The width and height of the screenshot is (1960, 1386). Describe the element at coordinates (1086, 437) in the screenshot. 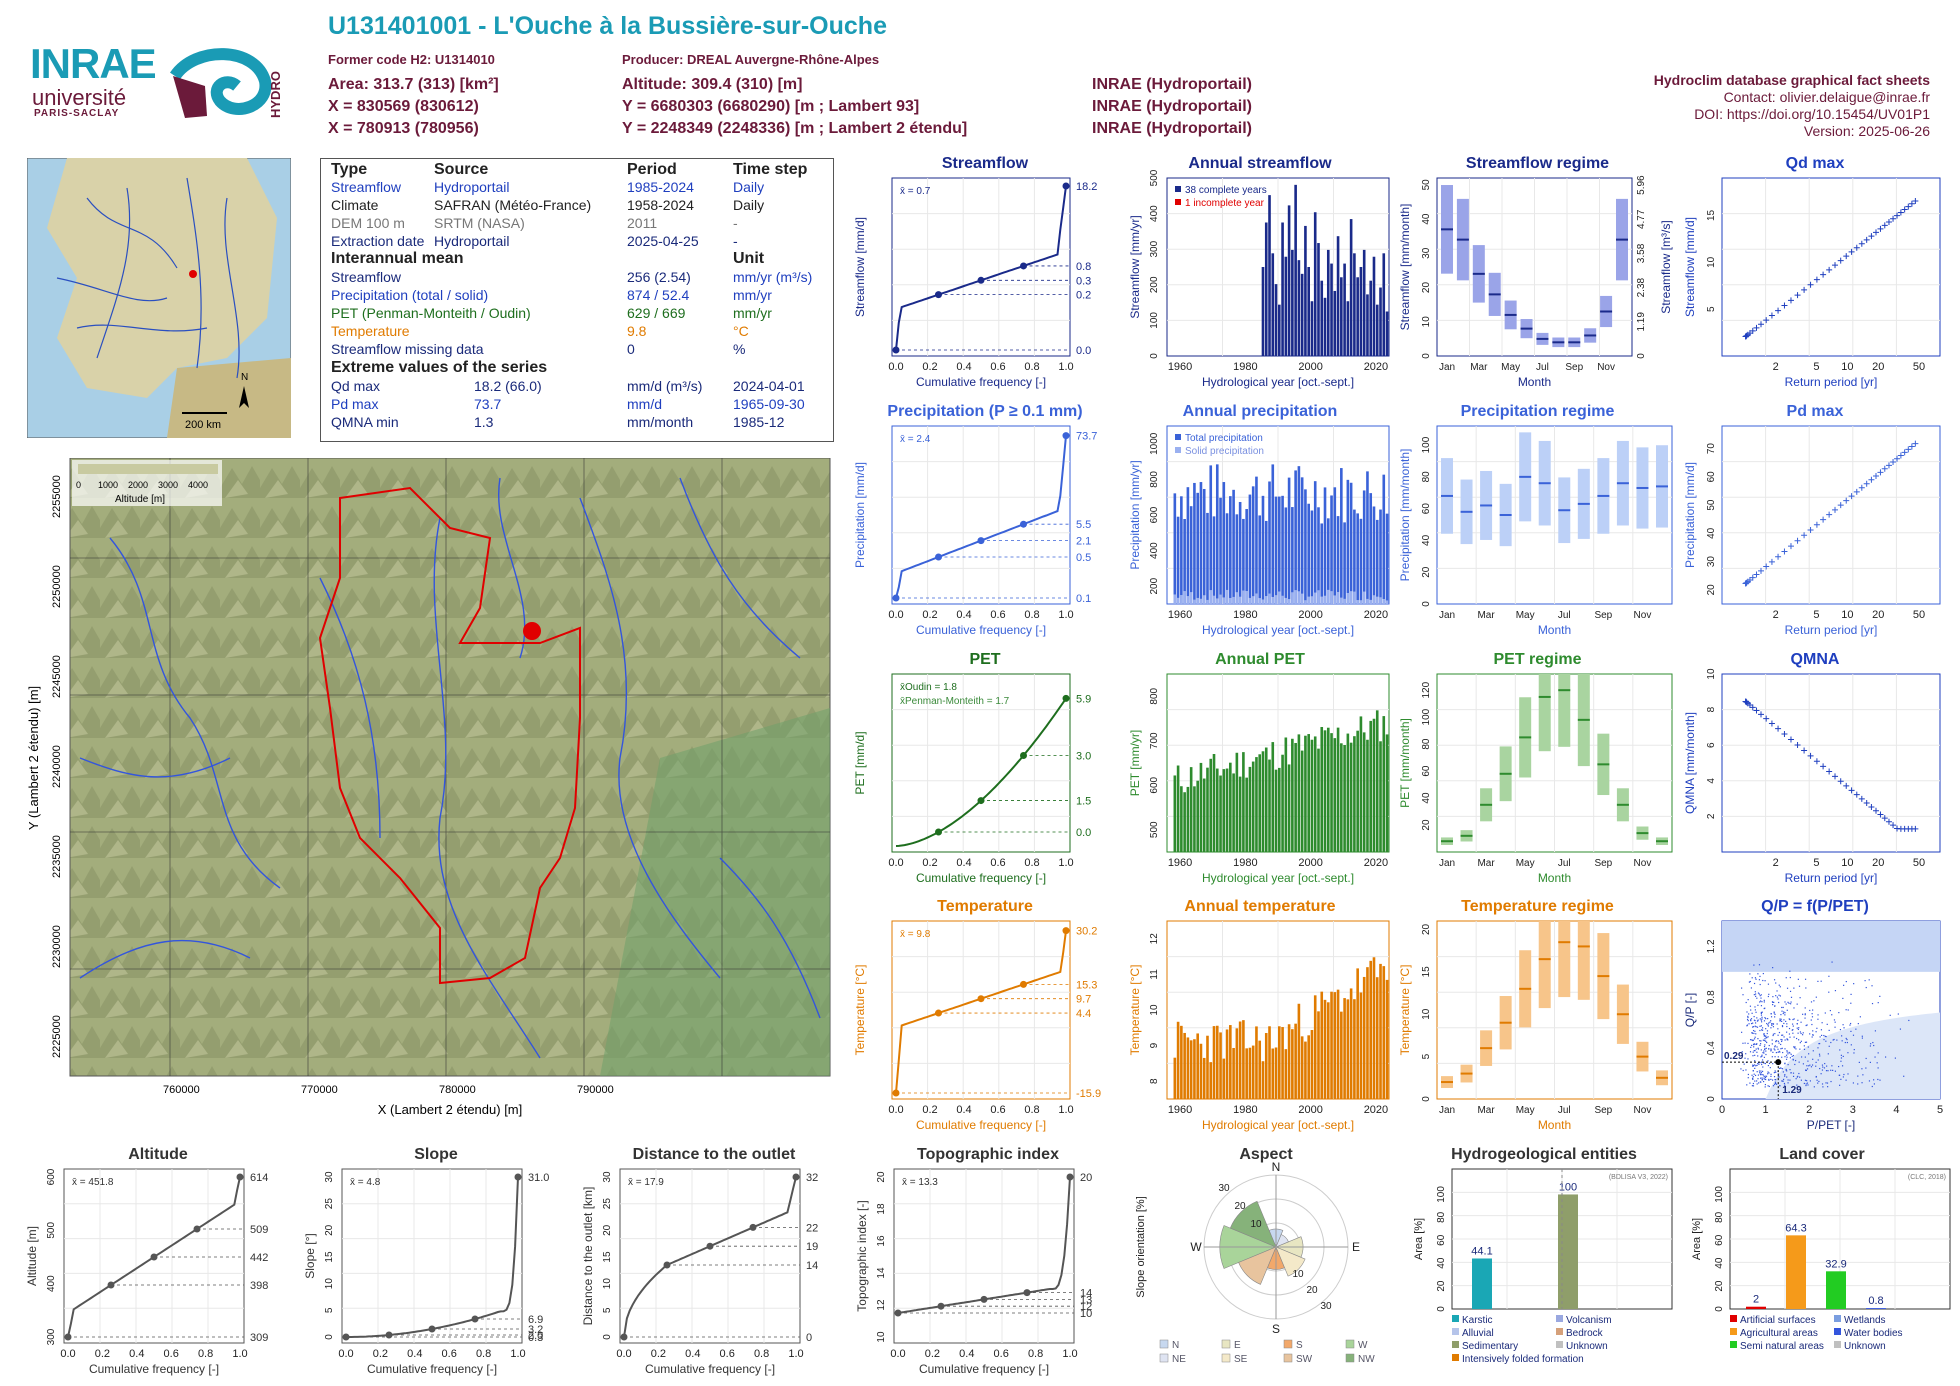

I see `right-tick-label: 73.7` at that location.